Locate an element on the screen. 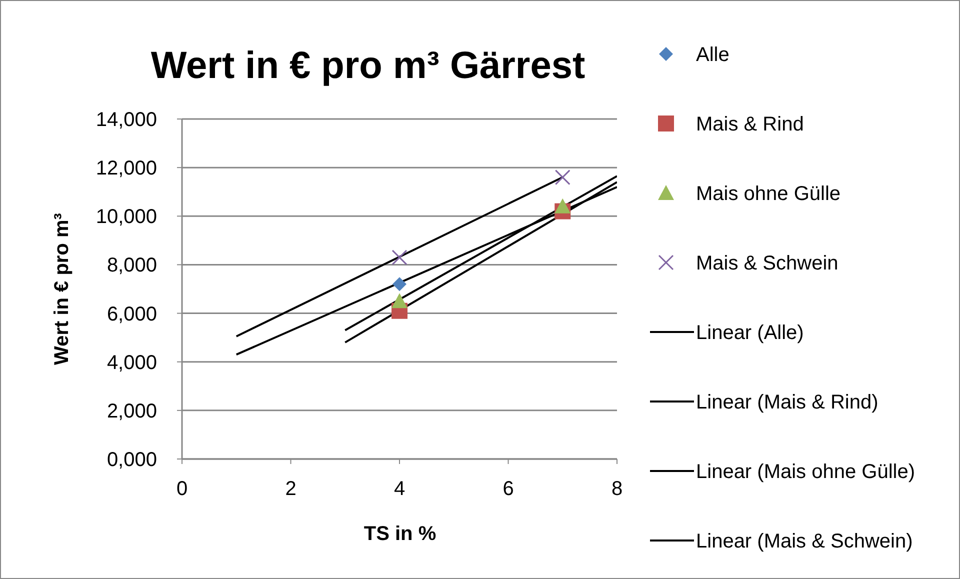 This screenshot has height=579, width=960. y-tick-label: 2,000 is located at coordinates (131, 411).